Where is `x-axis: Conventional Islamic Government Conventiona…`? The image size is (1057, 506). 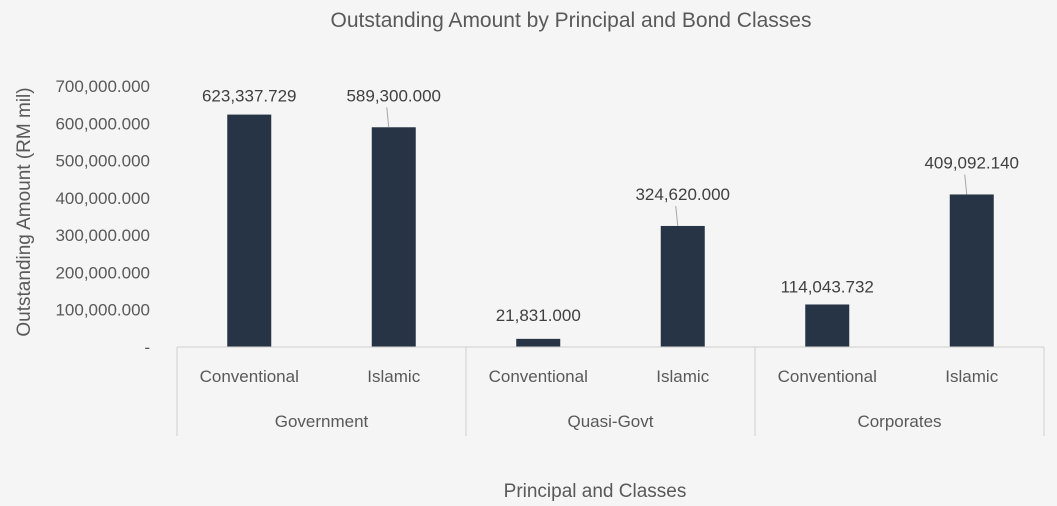
x-axis: Conventional Islamic Government Conventiona… is located at coordinates (610, 391).